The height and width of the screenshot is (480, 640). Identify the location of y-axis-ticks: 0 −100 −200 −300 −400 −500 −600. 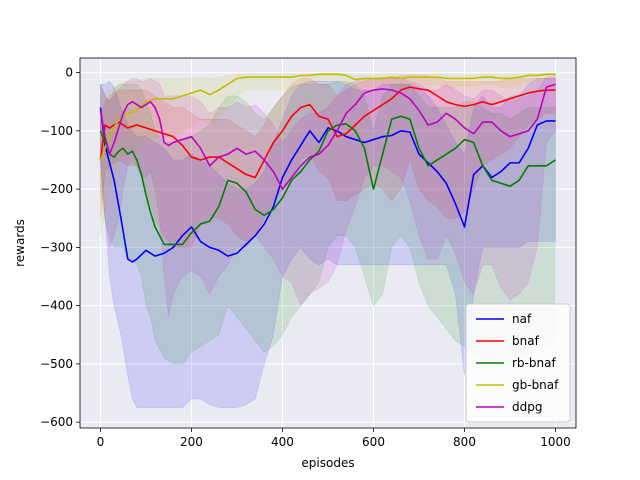
(60, 247).